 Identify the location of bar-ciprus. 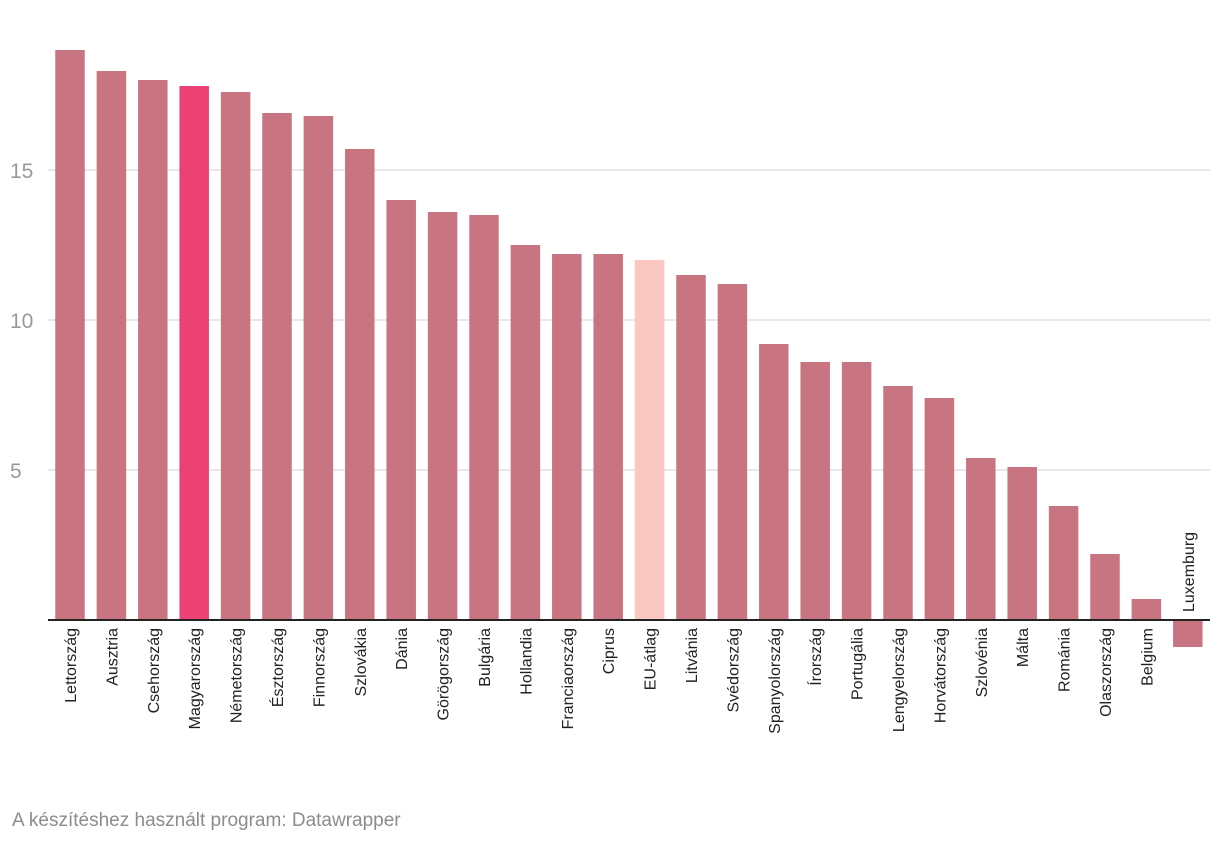
(608, 437).